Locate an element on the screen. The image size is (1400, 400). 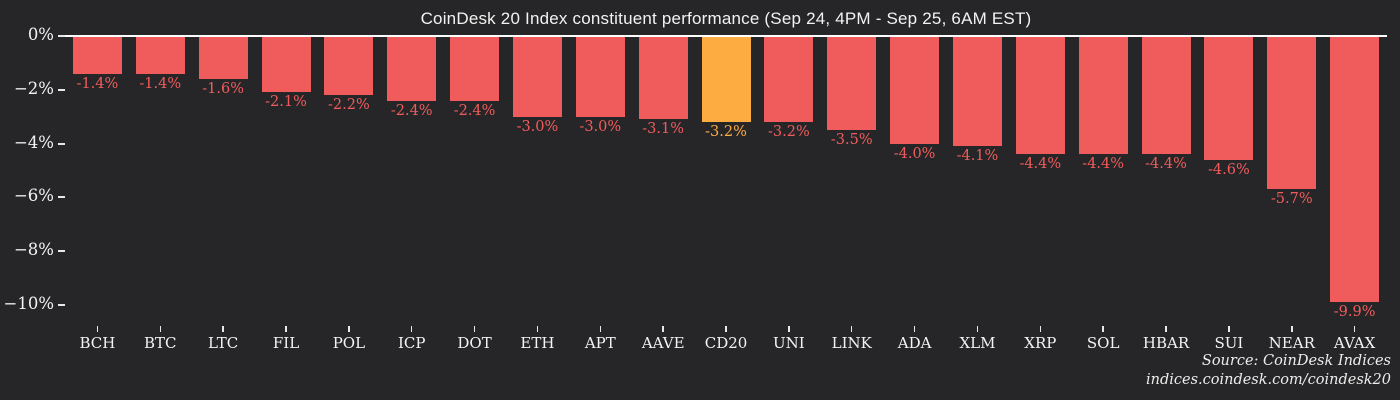
bar-group-NEAR: -5.7% is located at coordinates (1291, 122).